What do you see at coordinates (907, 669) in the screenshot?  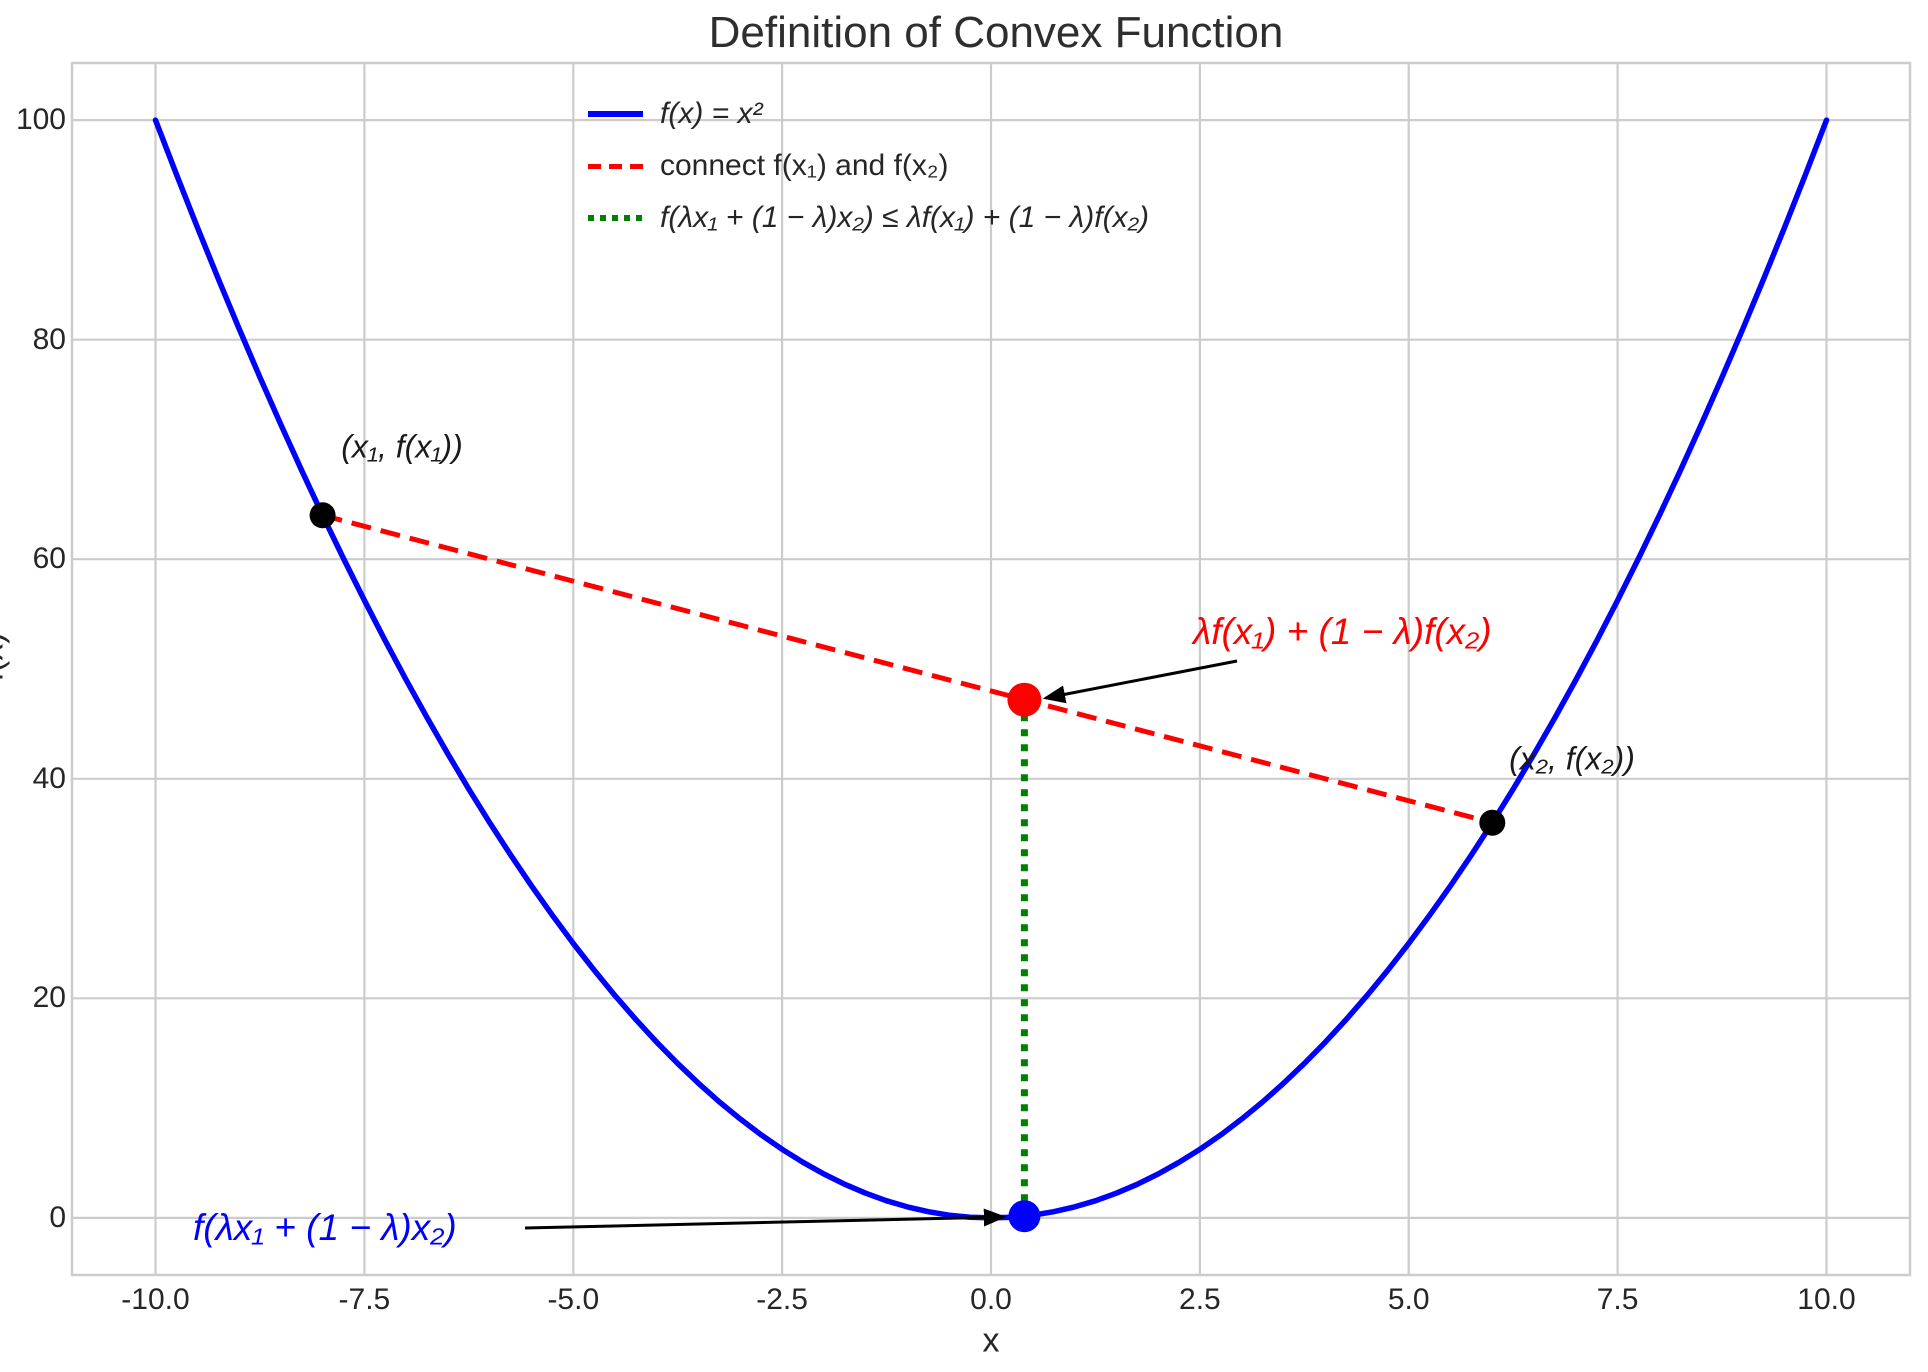 I see `chord-line` at bounding box center [907, 669].